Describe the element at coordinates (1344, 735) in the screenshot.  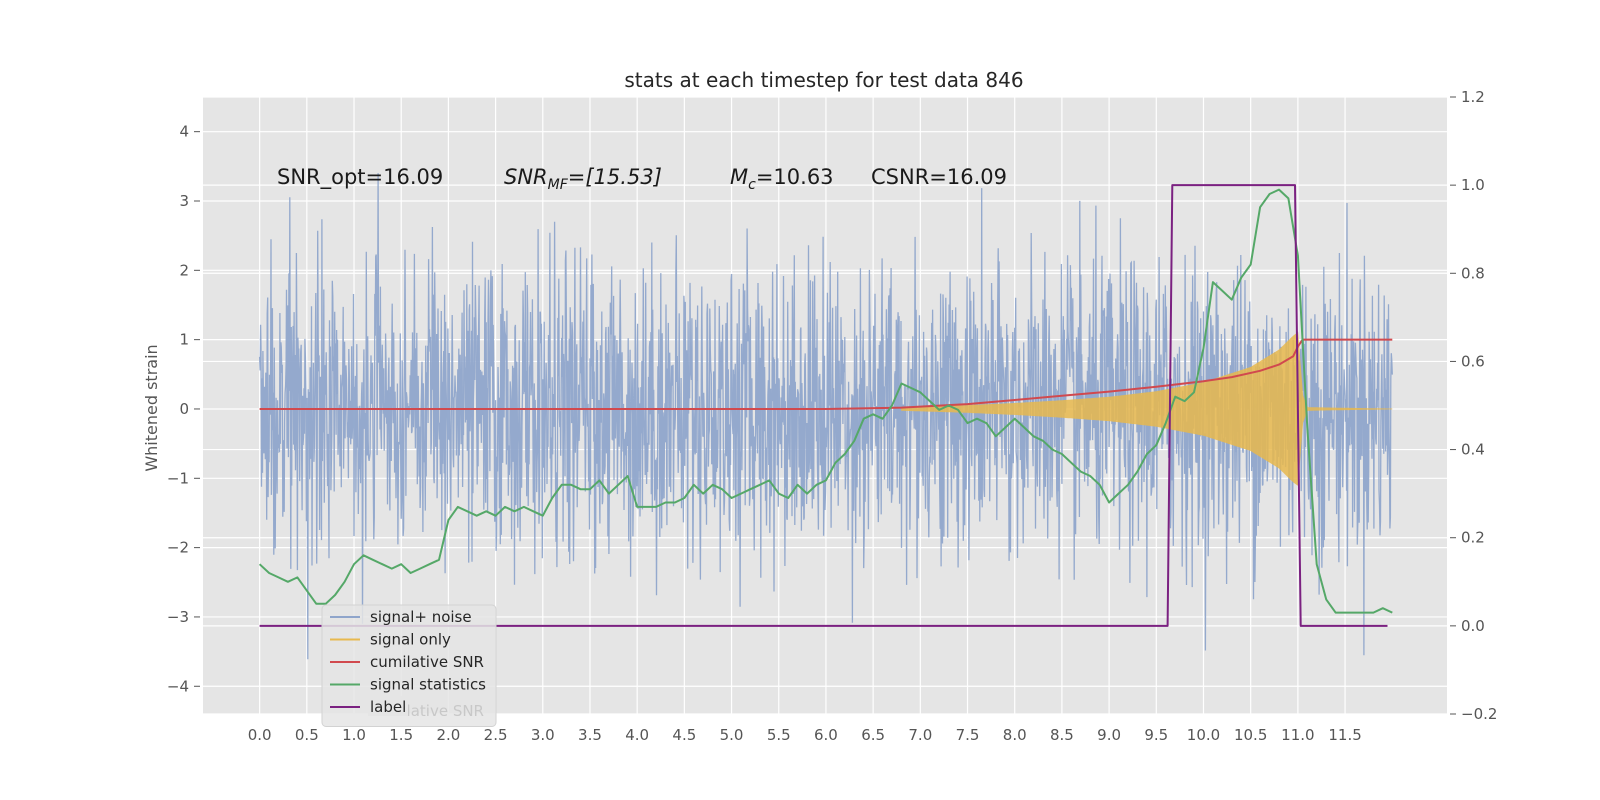
I see `x-tick-label: 11.5` at that location.